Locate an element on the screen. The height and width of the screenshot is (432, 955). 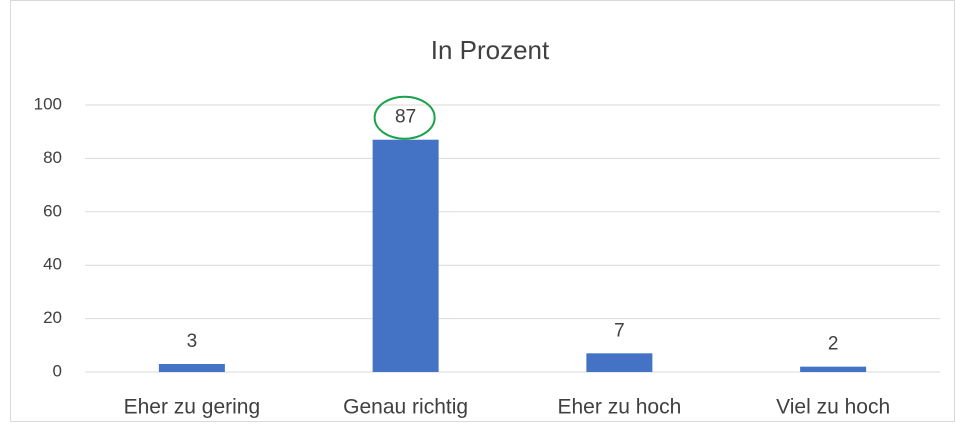
x-tick-label: Eher zu gering is located at coordinates (192, 407).